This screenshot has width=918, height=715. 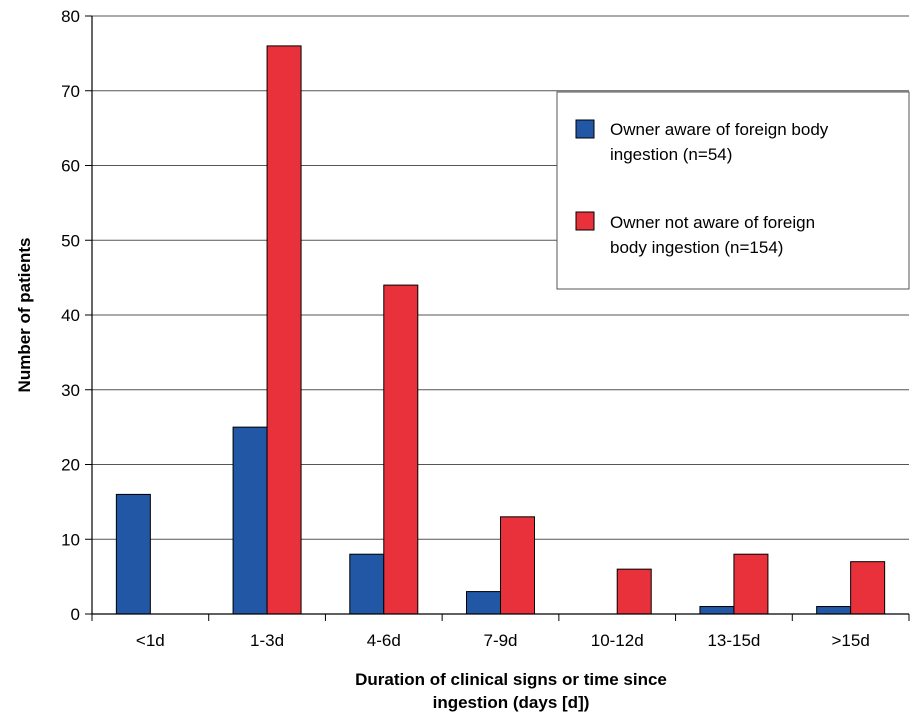 What do you see at coordinates (696, 247) in the screenshot?
I see `legend-label-owner-not-aware-line-2: body ingestion (n=154)` at bounding box center [696, 247].